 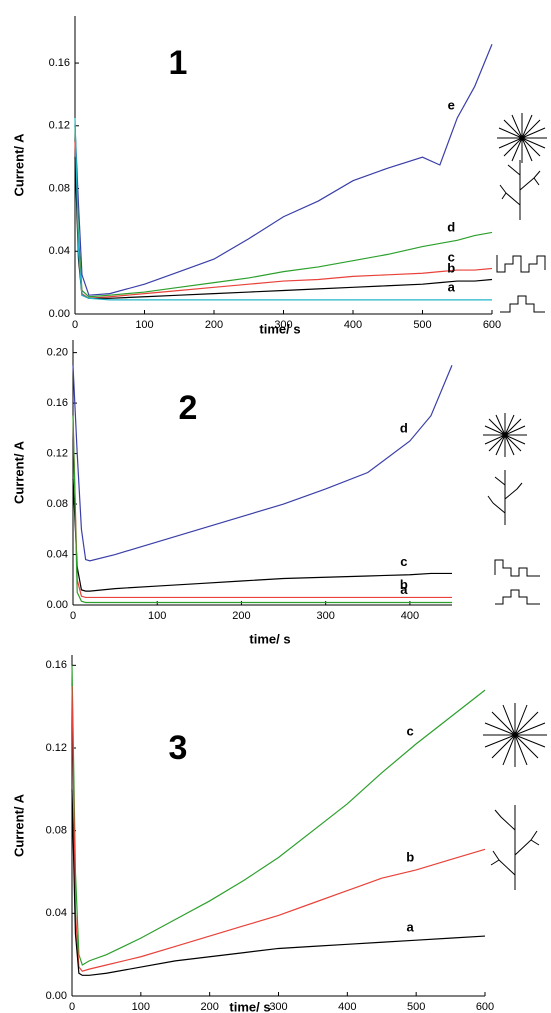 What do you see at coordinates (178, 63) in the screenshot?
I see `chart-title: 1` at bounding box center [178, 63].